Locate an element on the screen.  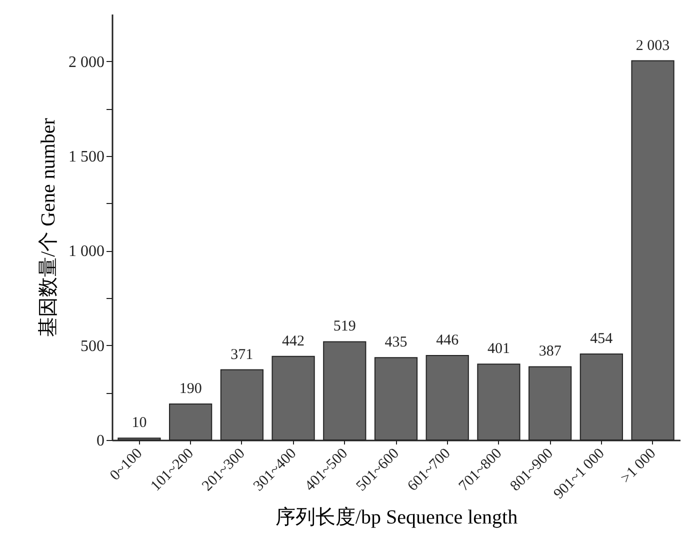
x-tick-label: >1 000 is located at coordinates (639, 466).